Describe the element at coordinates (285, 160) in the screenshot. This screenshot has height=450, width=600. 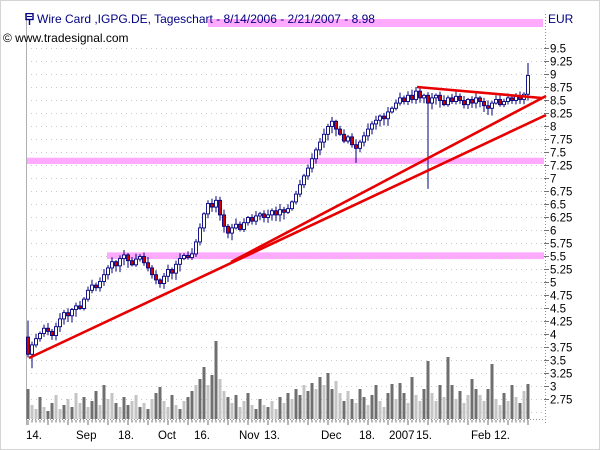
I see `resistance-zone-7.3` at that location.